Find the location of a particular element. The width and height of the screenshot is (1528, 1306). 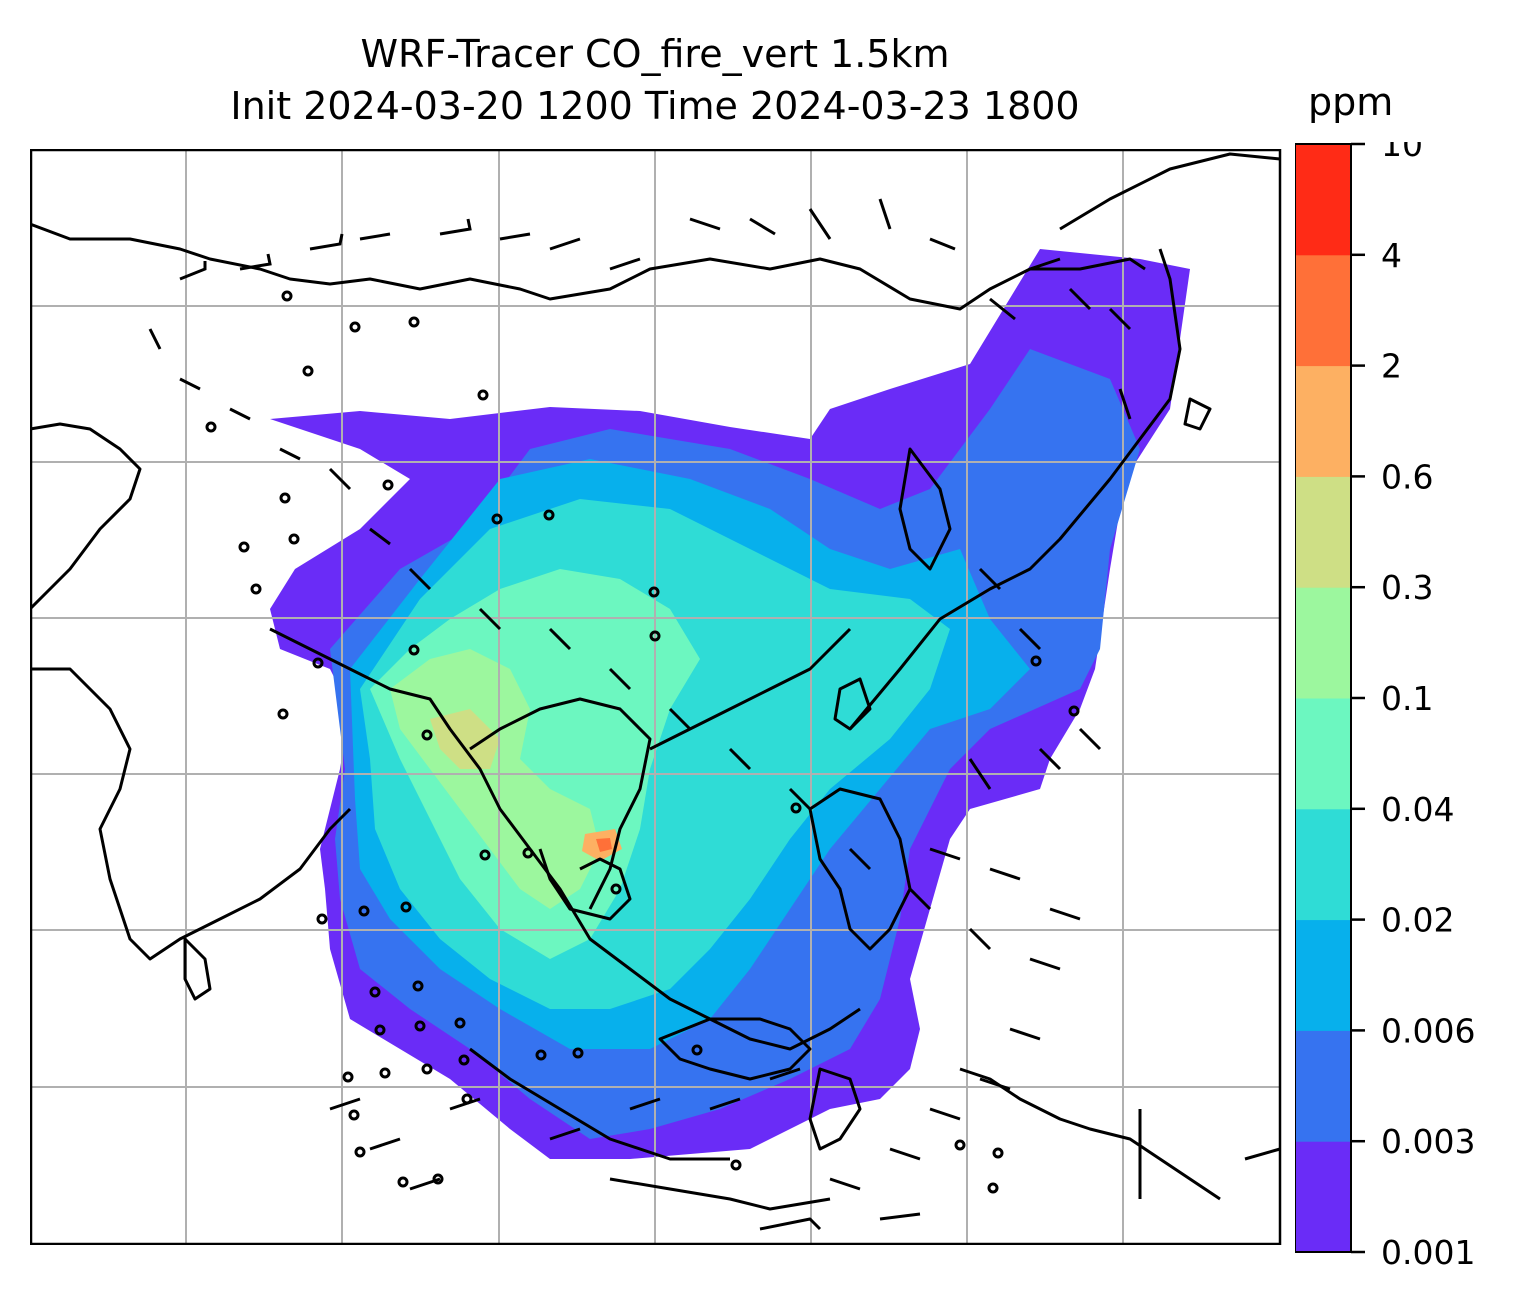

colorbar-blocks is located at coordinates (1323, 698).